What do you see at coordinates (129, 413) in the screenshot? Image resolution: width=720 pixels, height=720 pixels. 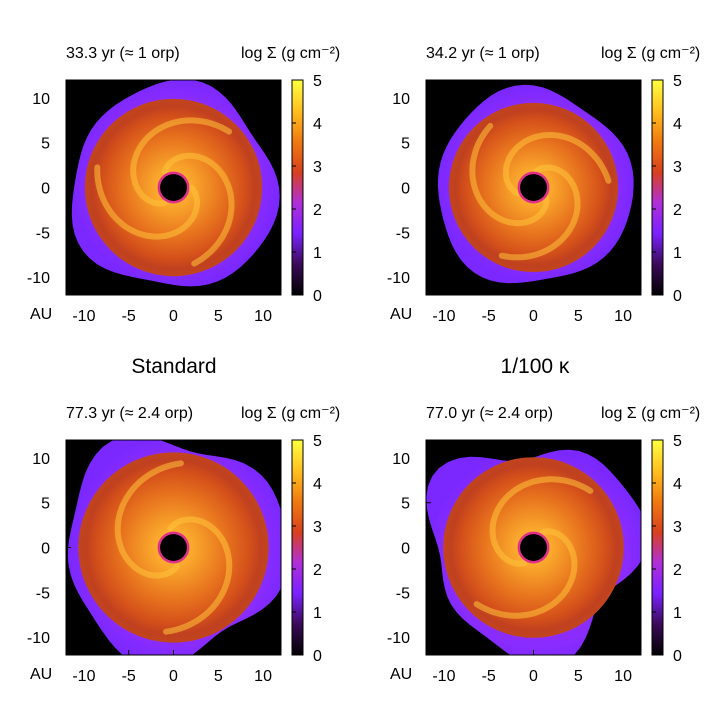 I see `panel-title: 77.3 yr (≈ 2.4 orp)` at bounding box center [129, 413].